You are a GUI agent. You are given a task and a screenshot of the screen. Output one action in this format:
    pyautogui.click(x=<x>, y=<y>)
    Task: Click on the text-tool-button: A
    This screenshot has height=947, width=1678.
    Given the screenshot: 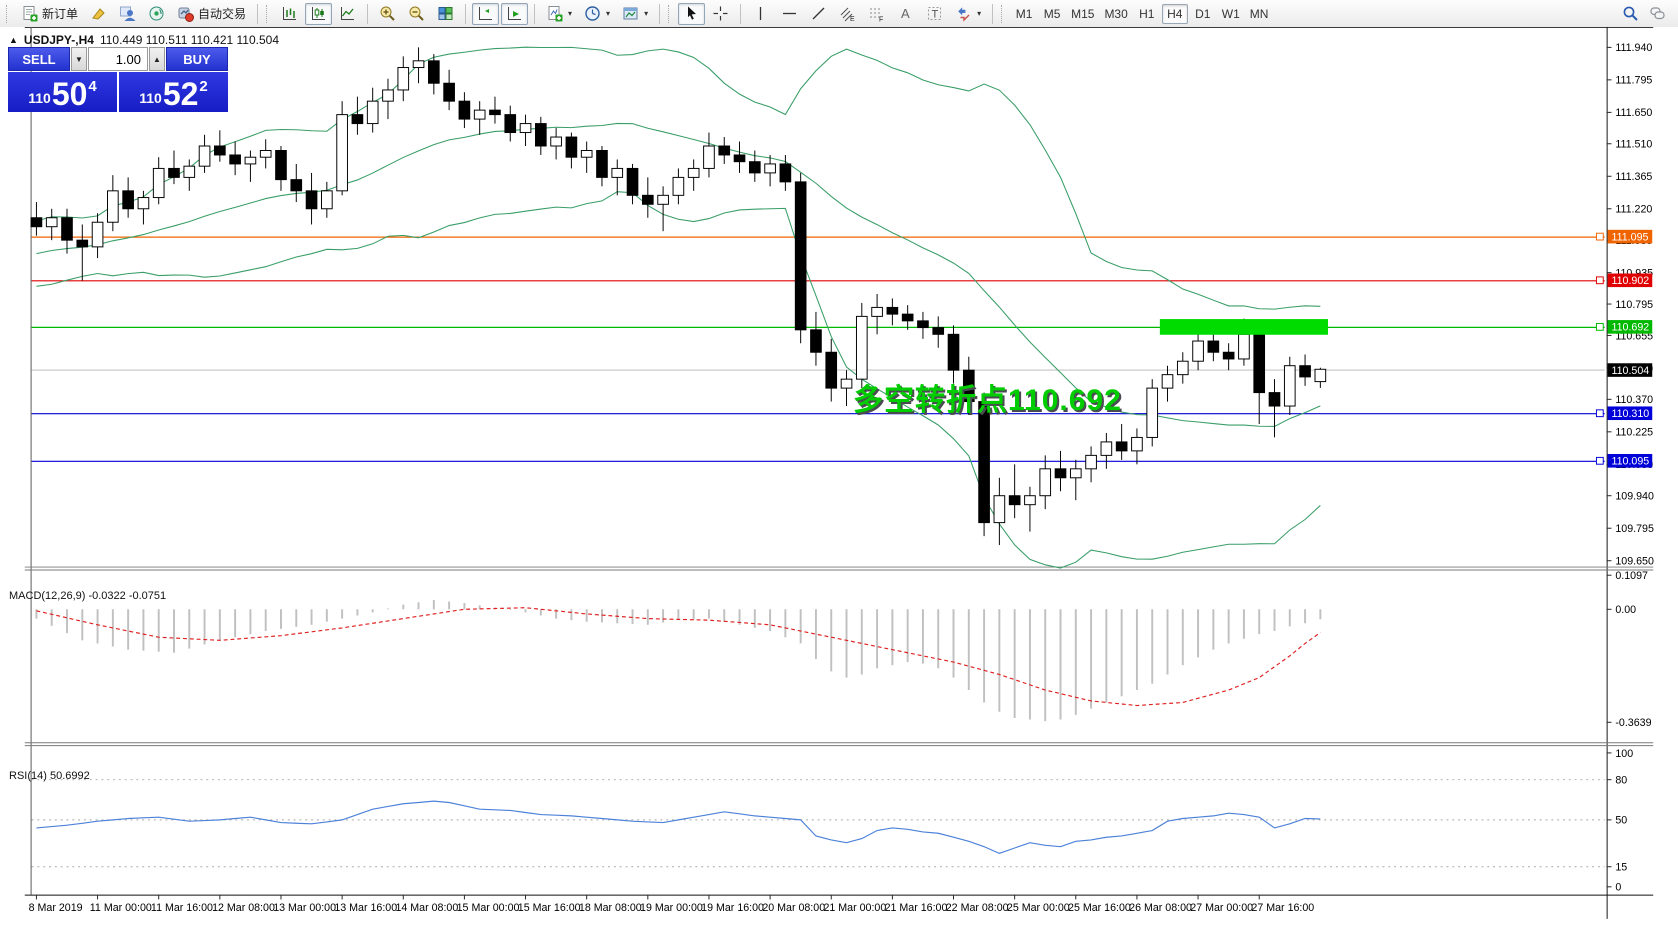 What is the action you would take?
    pyautogui.click(x=905, y=14)
    